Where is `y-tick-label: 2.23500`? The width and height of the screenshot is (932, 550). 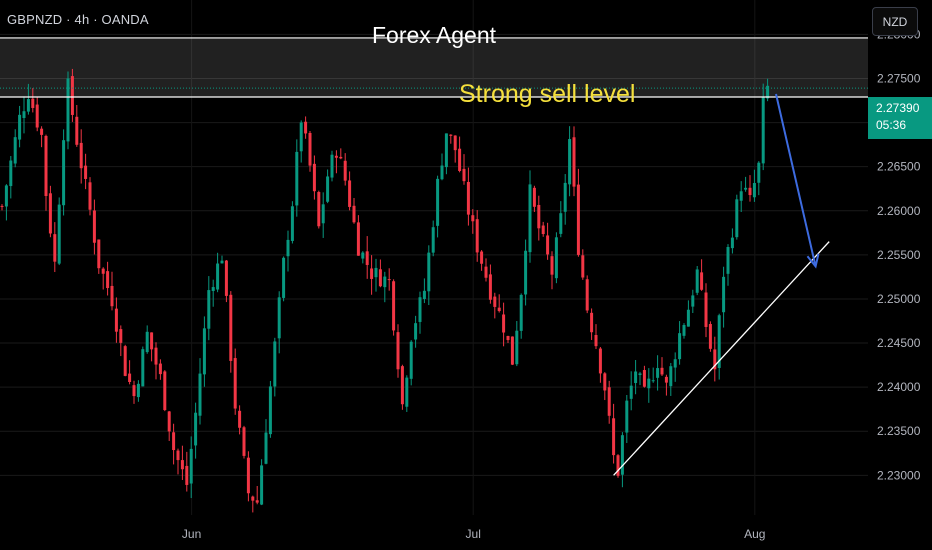 y-tick-label: 2.23500 is located at coordinates (899, 431).